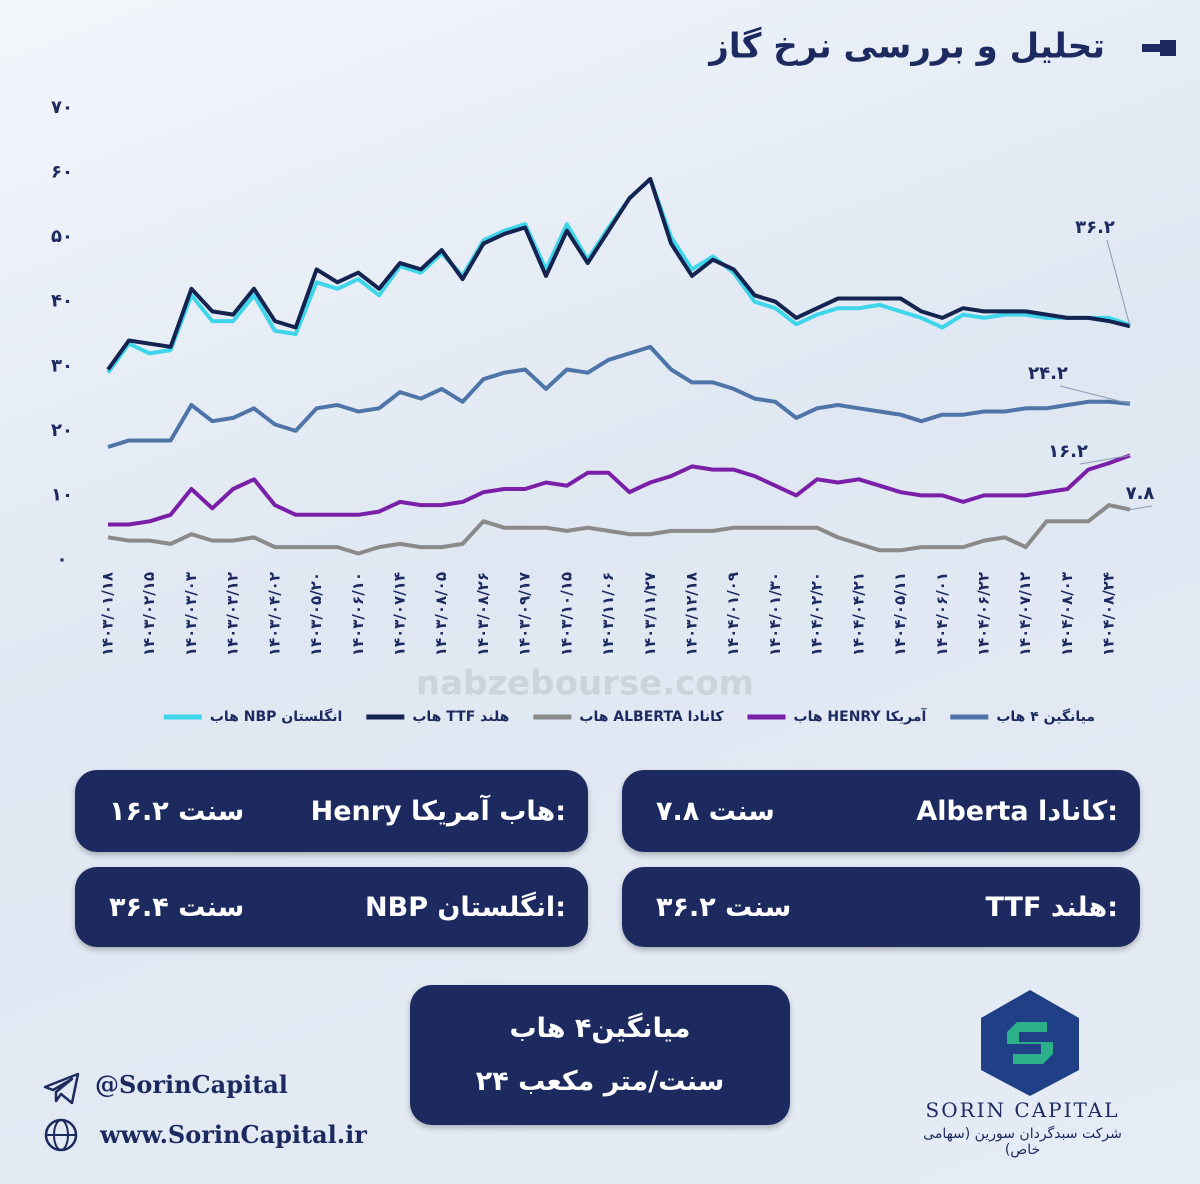 The image size is (1200, 1184). What do you see at coordinates (724, 907) in the screenshot?
I see `card-value: ۳۶.۲ سنت` at bounding box center [724, 907].